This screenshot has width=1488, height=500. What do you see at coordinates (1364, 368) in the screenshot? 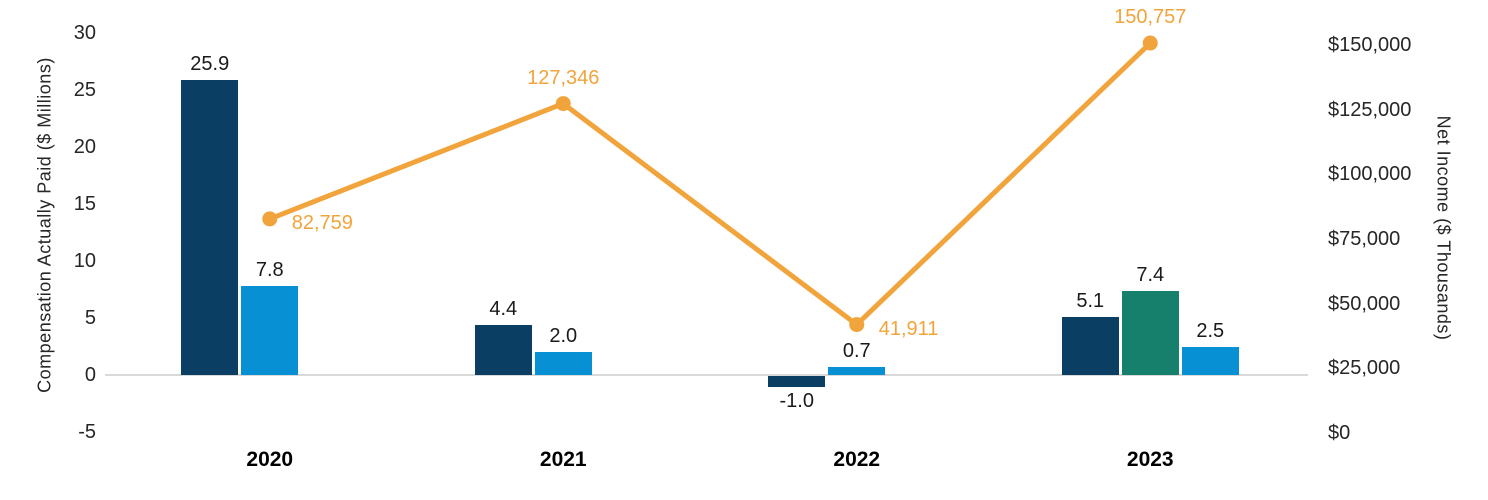
I see `right-tick-label: $25,000` at bounding box center [1364, 368].